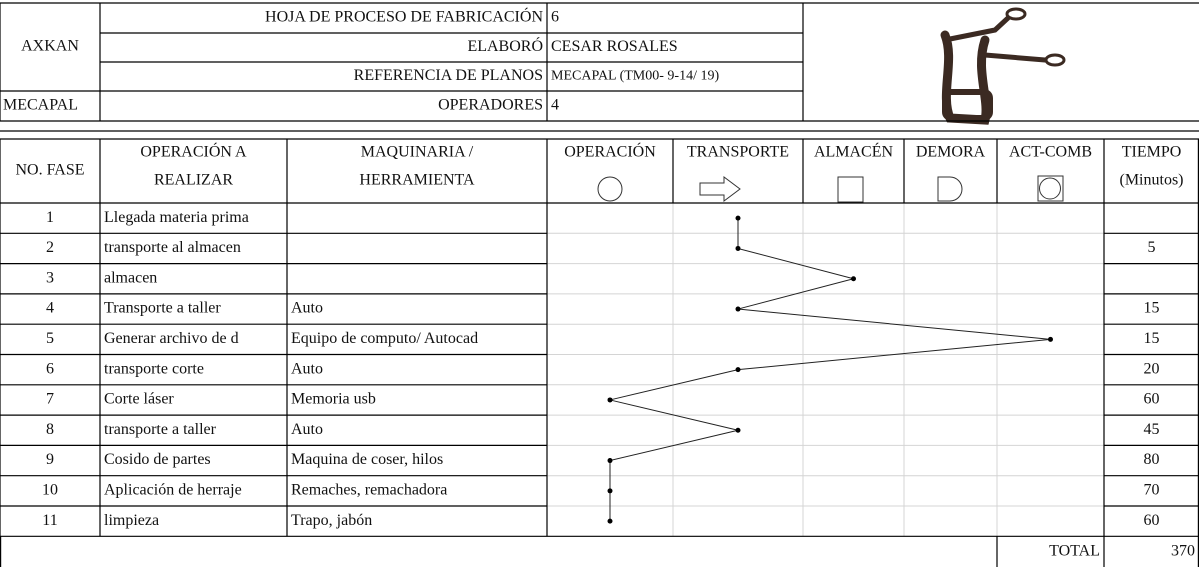 This screenshot has height=567, width=1199. What do you see at coordinates (610, 189) in the screenshot?
I see `operation-symbol` at bounding box center [610, 189].